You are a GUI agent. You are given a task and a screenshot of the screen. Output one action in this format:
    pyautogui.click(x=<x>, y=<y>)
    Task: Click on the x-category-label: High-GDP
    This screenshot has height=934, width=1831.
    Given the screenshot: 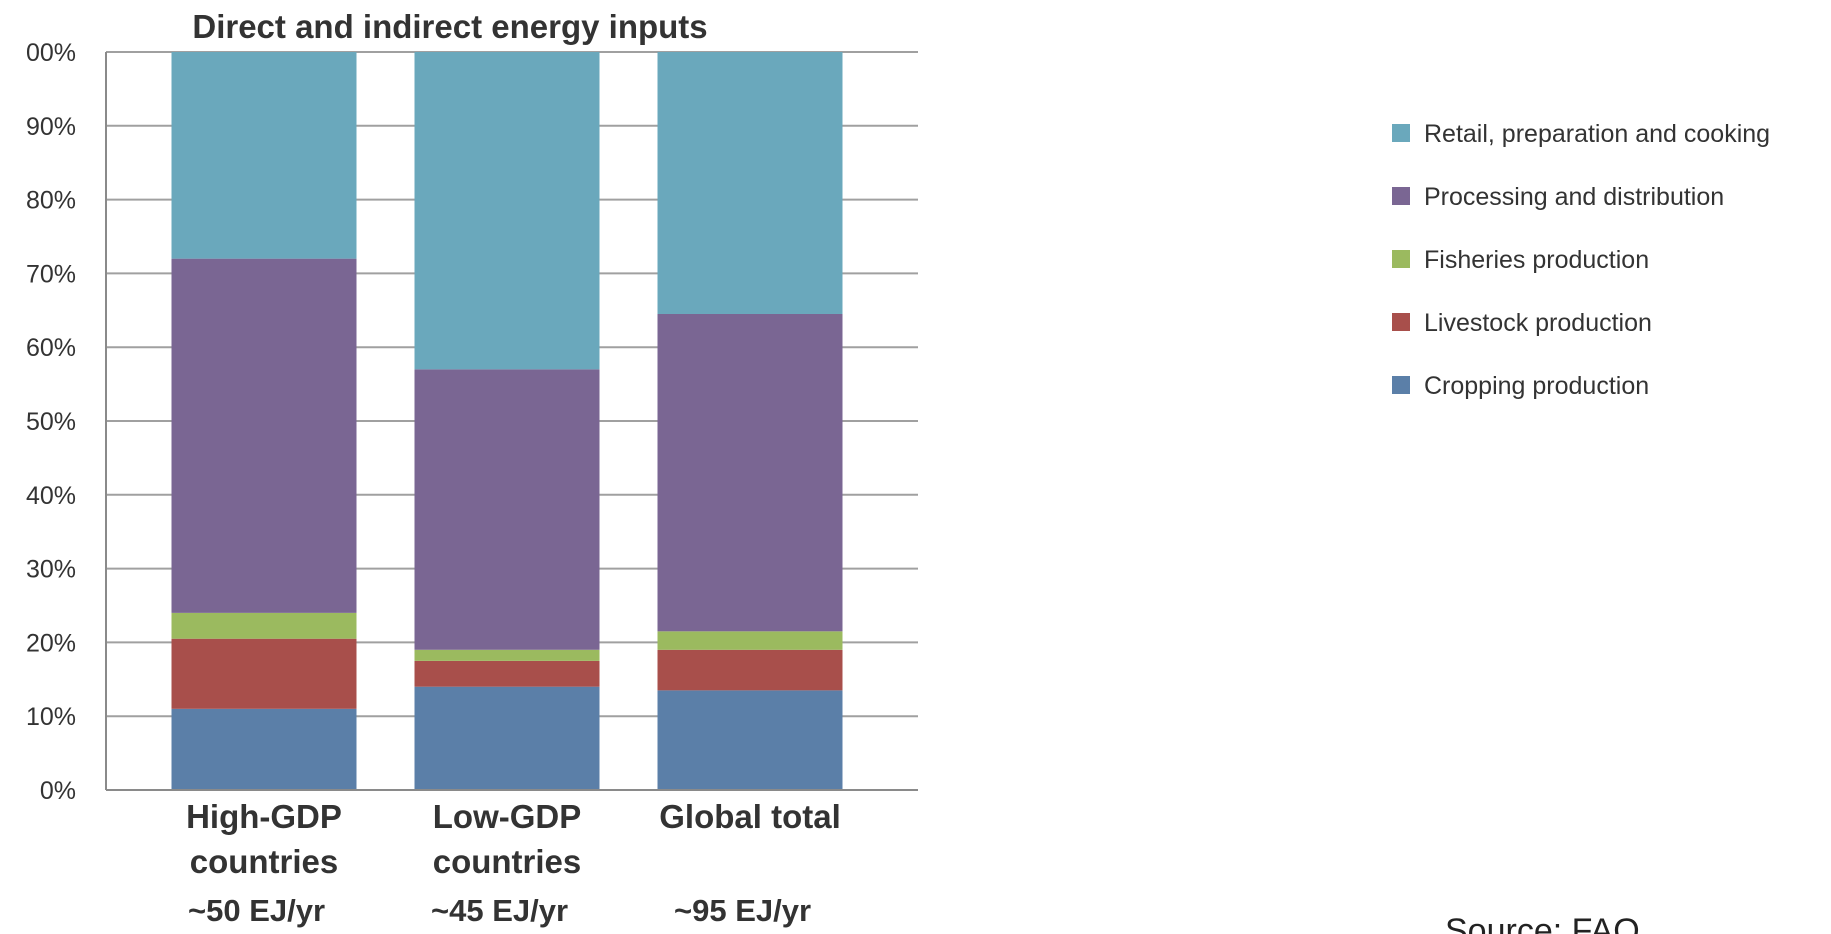 What is the action you would take?
    pyautogui.click(x=264, y=816)
    